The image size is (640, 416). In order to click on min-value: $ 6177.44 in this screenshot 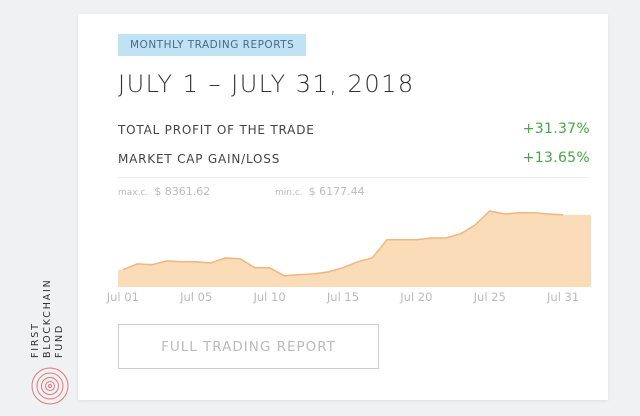, I will do `click(336, 191)`.